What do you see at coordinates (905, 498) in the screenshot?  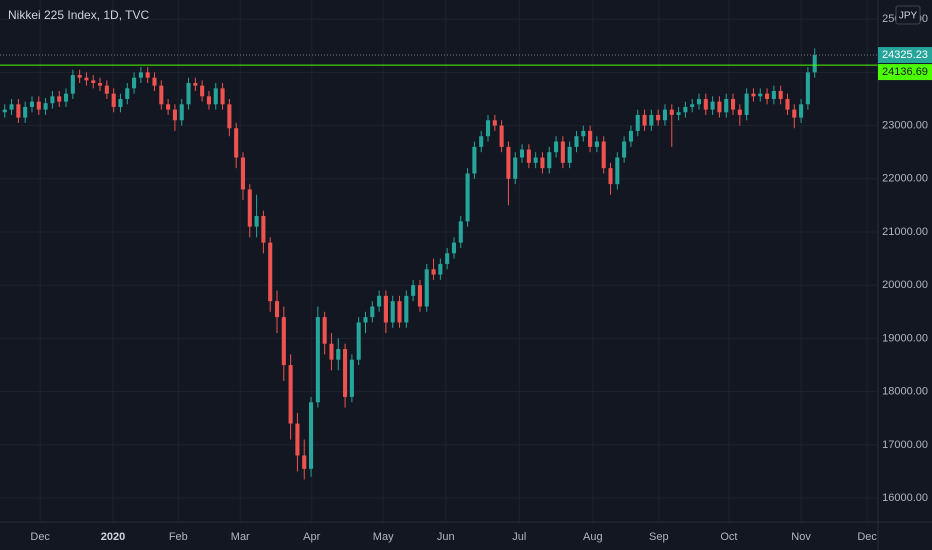 I see `y-tick-label: 16000.00` at bounding box center [905, 498].